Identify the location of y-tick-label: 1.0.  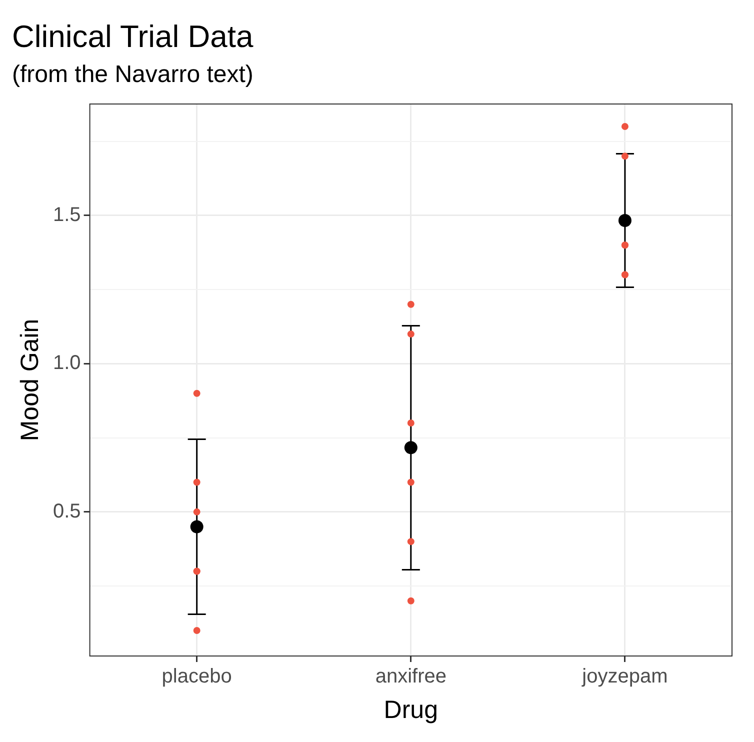
(66, 363).